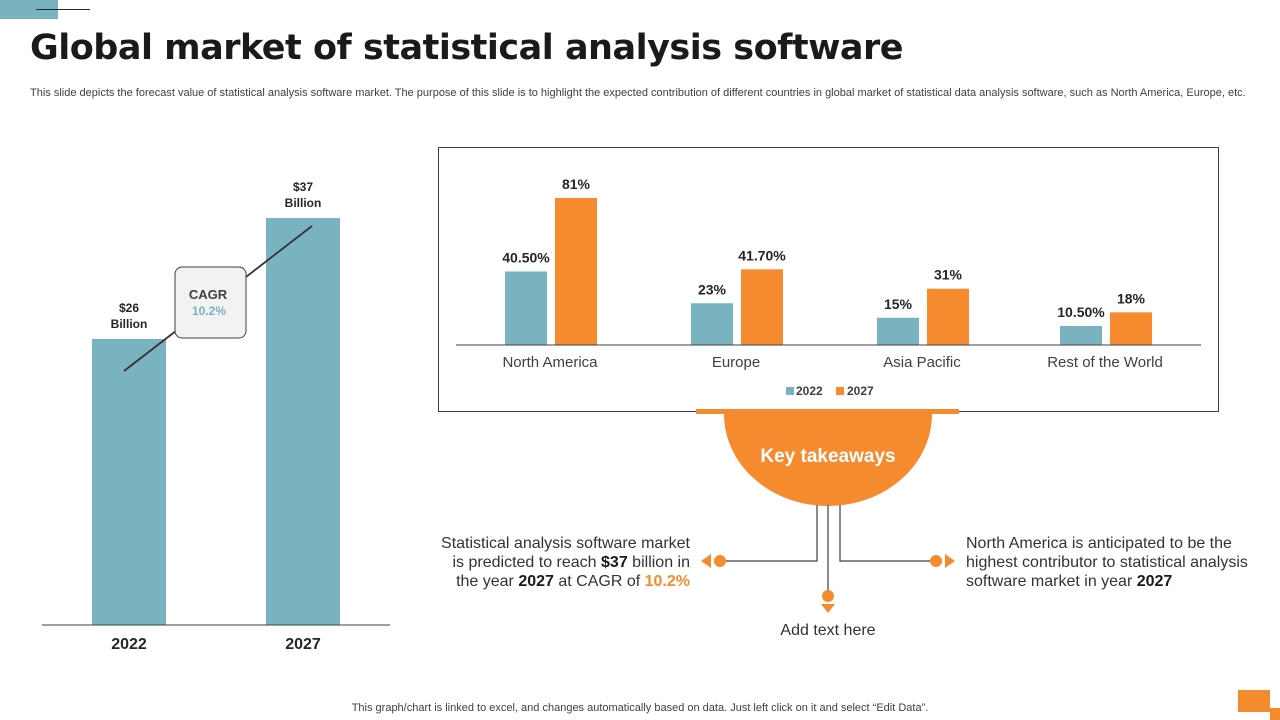  Describe the element at coordinates (713, 561) in the screenshot. I see `left-arrow-marker` at that location.